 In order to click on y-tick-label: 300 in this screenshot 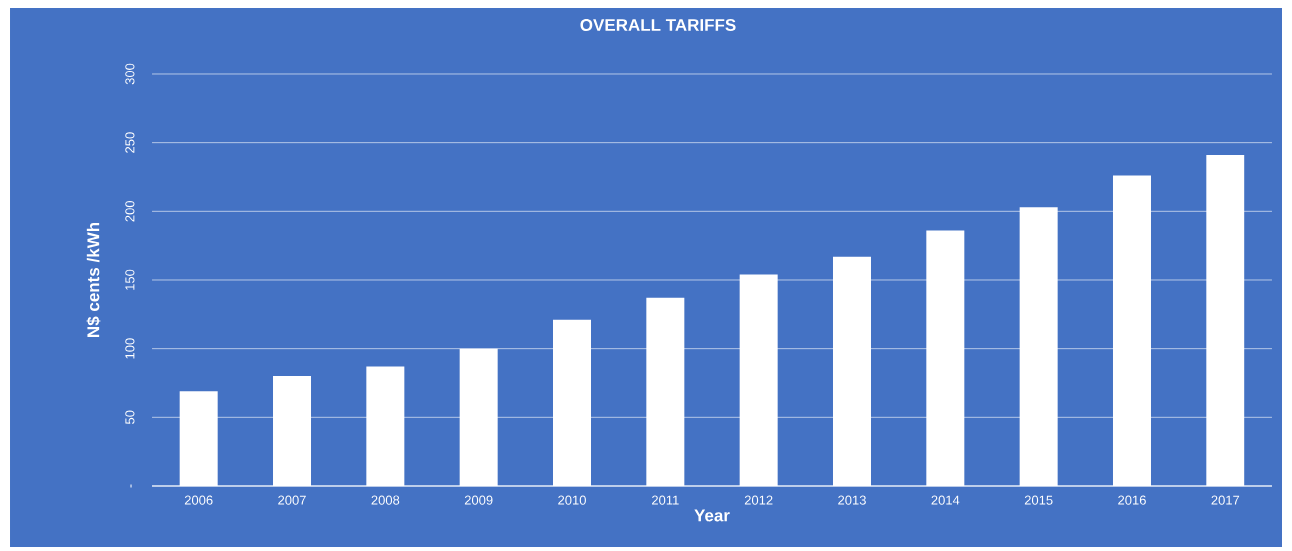, I will do `click(130, 74)`.